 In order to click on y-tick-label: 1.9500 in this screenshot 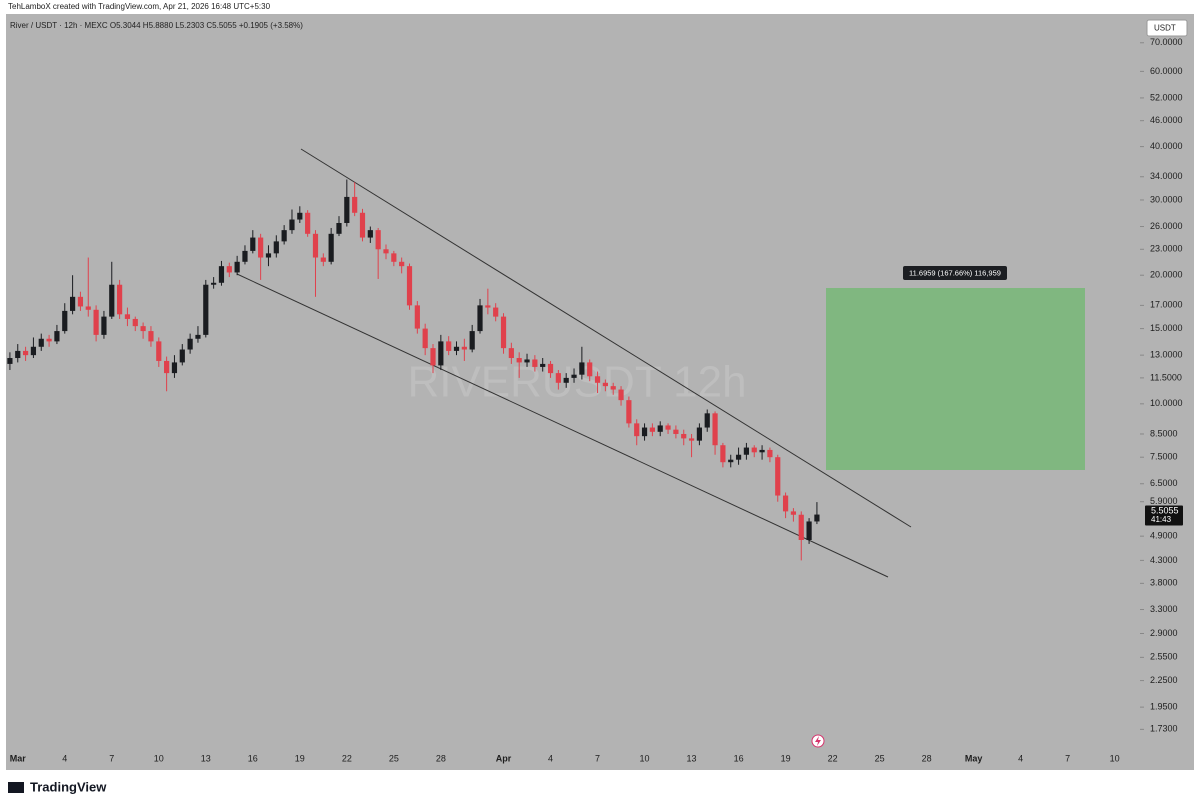, I will do `click(1164, 707)`.